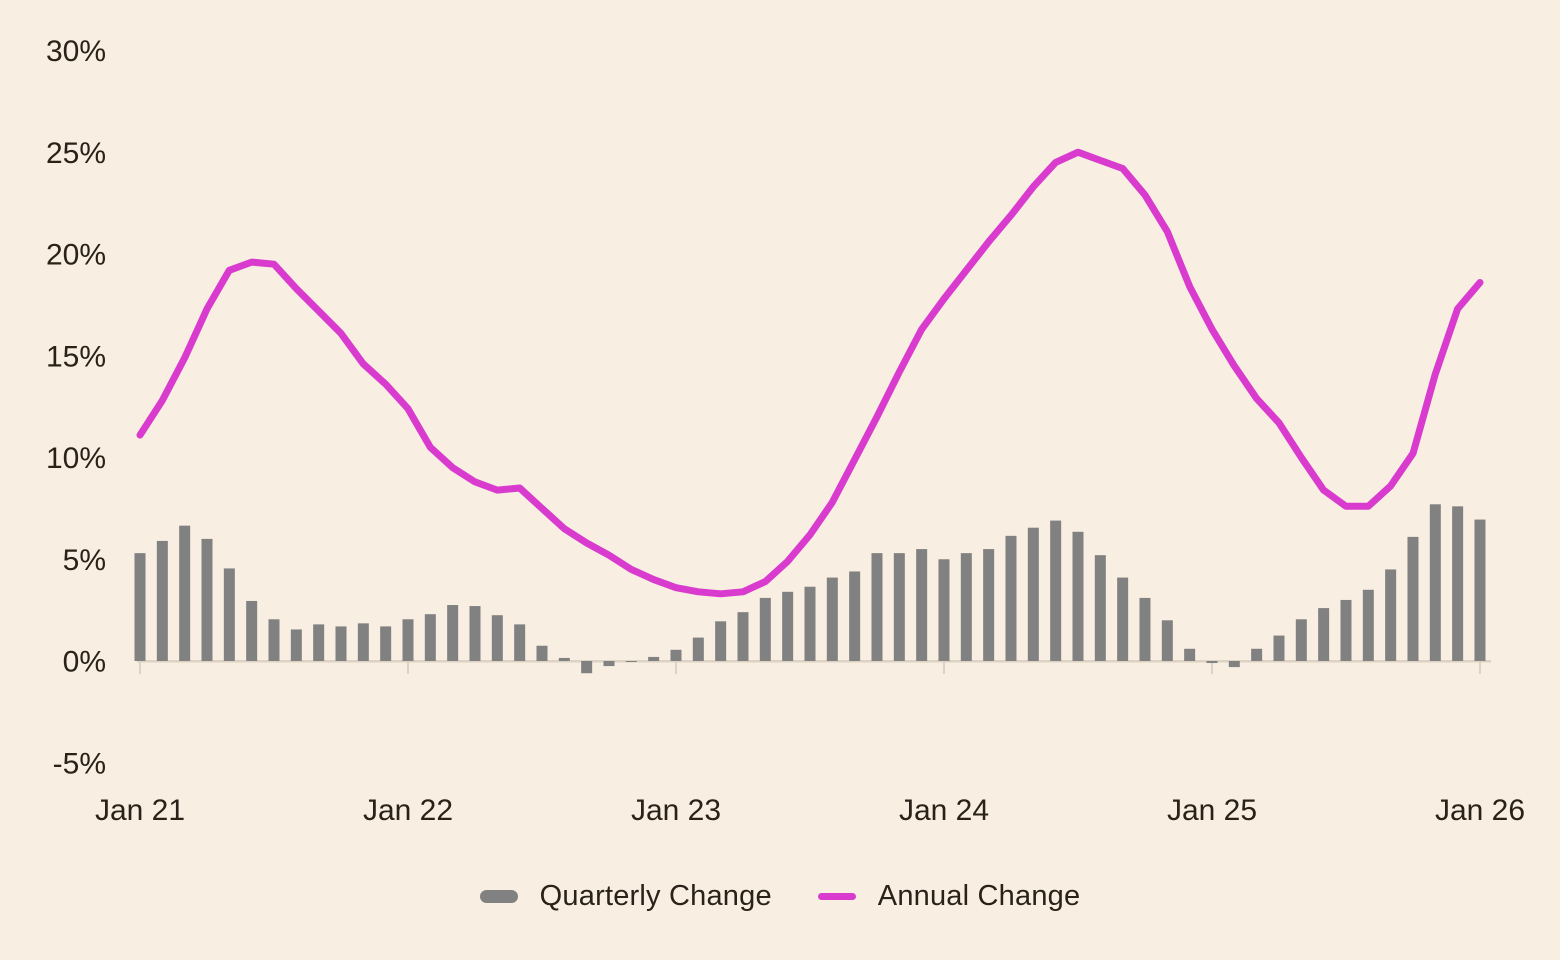 This screenshot has height=960, width=1560. I want to click on legend-item-annual: Annual Change, so click(949, 896).